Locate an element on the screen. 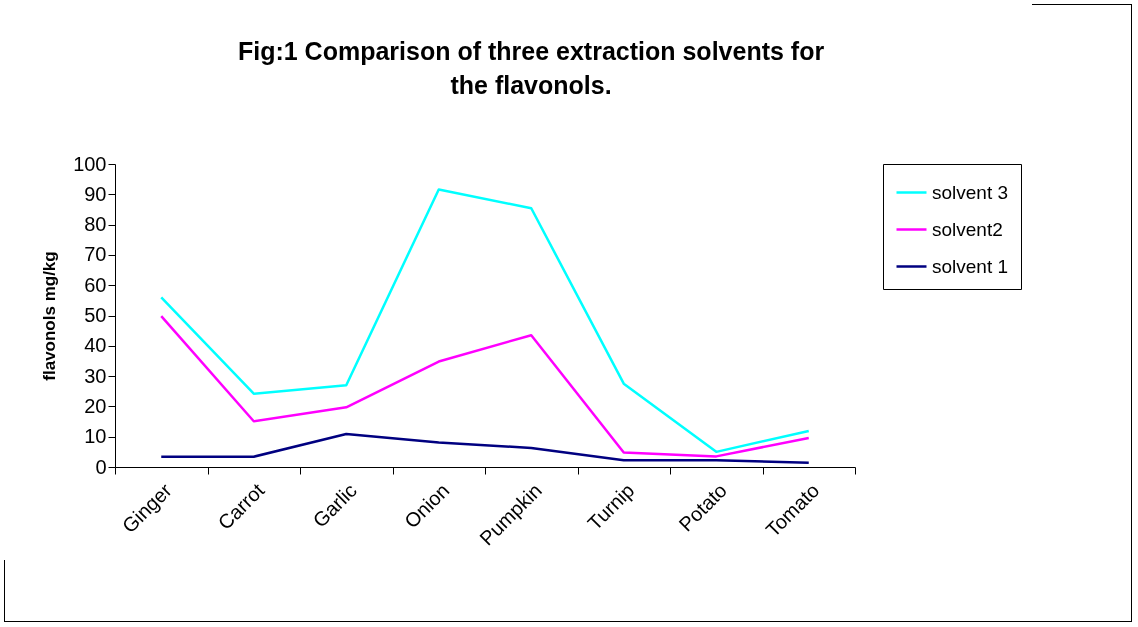  y-tick-label: 70 is located at coordinates (95, 254).